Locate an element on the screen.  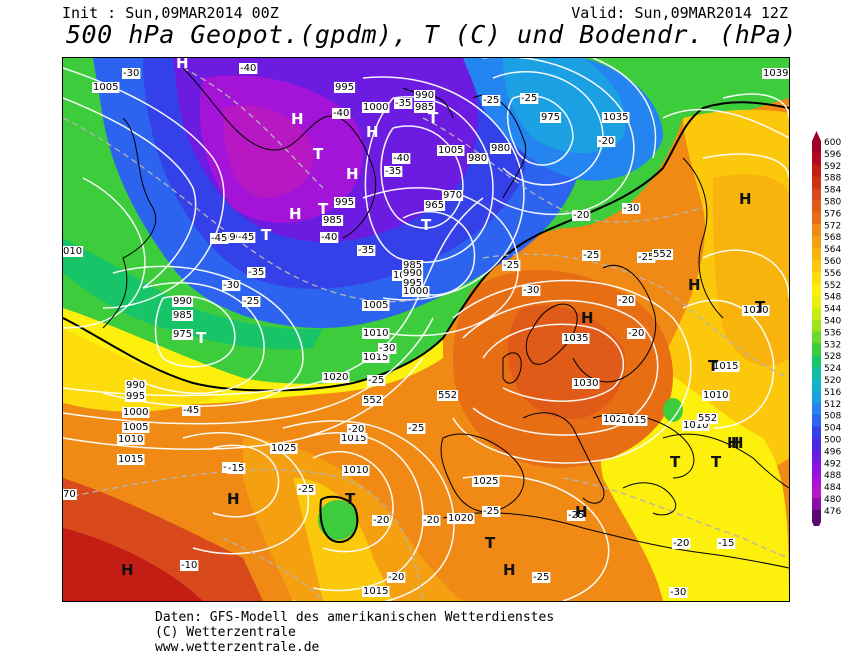
isobar-label: 980 is located at coordinates (500, 148).